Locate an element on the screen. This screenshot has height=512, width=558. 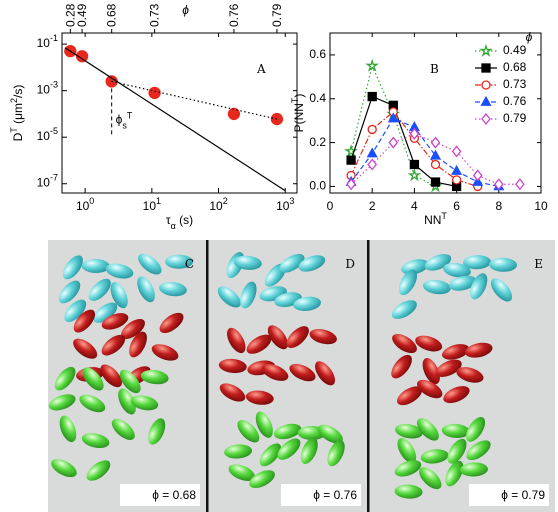
y-tick-label-part: -5 is located at coordinates (54, 132).